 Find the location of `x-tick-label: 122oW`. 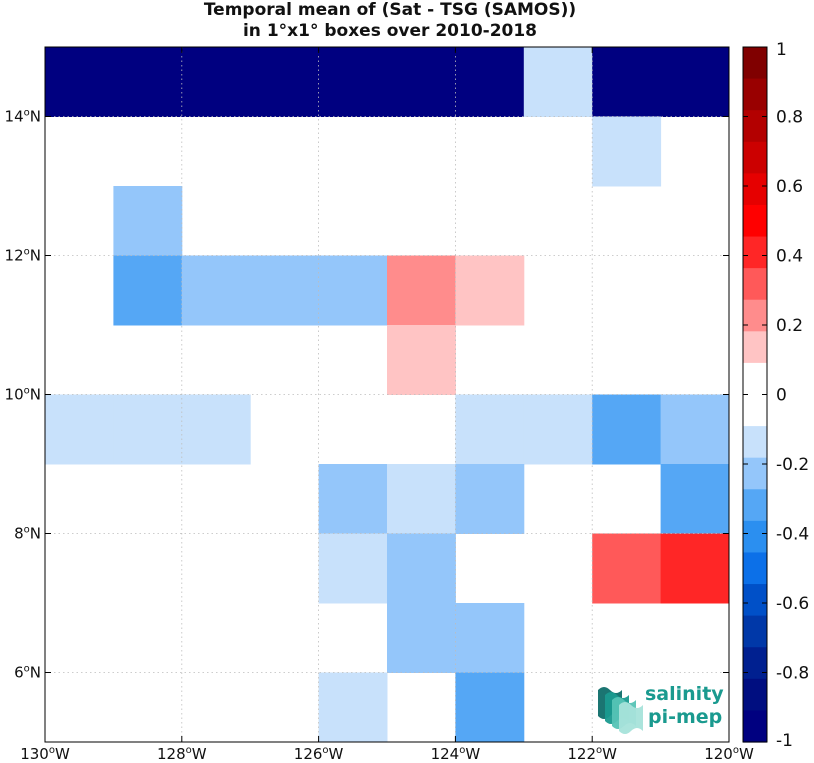

x-tick-label: 122oW is located at coordinates (592, 754).